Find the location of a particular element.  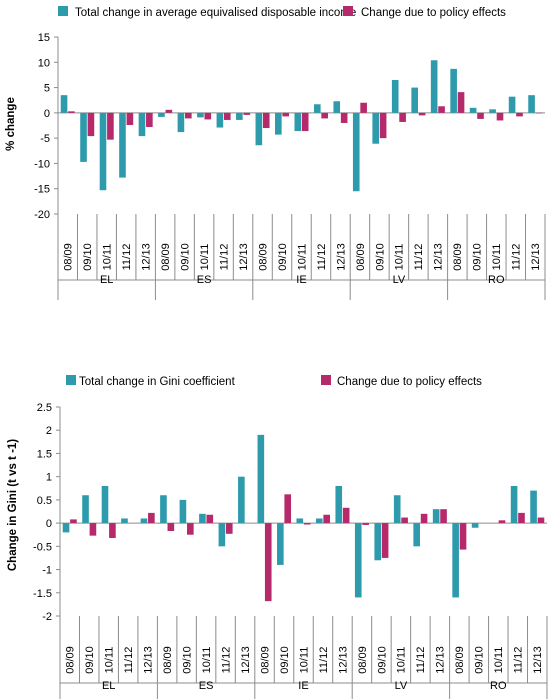

bar-EL-09-10-total is located at coordinates (83, 137).